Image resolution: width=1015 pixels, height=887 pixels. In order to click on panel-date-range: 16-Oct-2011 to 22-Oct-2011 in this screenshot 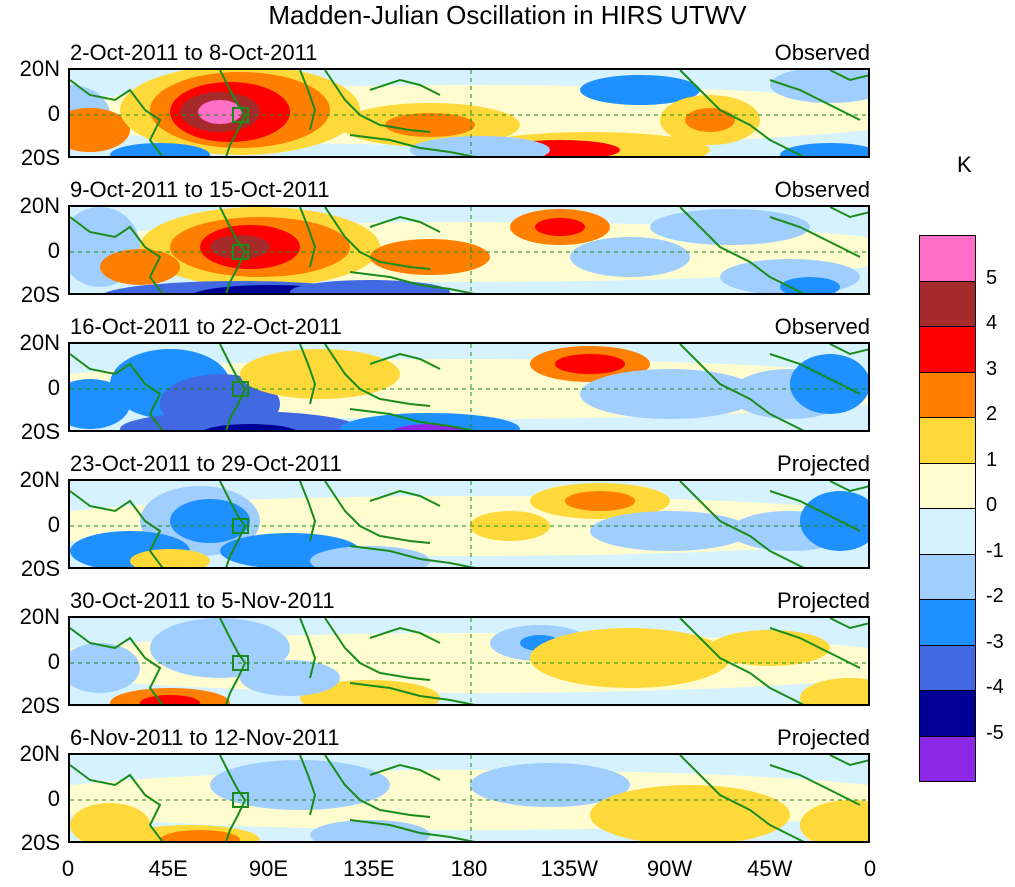, I will do `click(206, 326)`.